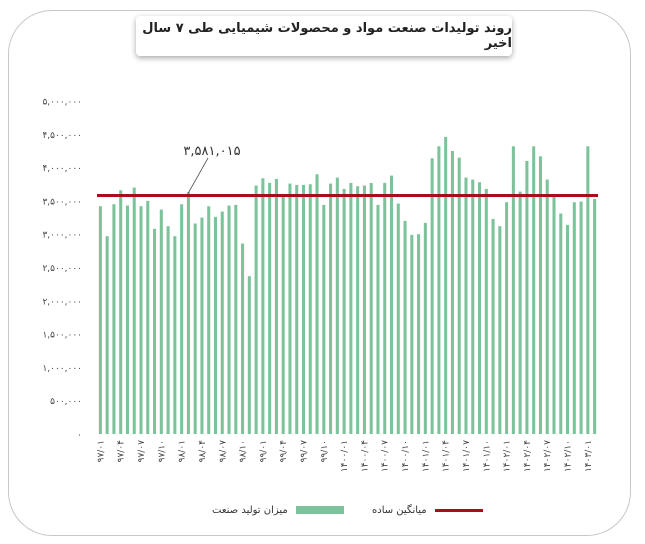 The height and width of the screenshot is (544, 645). I want to click on y-tick-label: ۲,۰۰۰,۰۰۰, so click(62, 302).